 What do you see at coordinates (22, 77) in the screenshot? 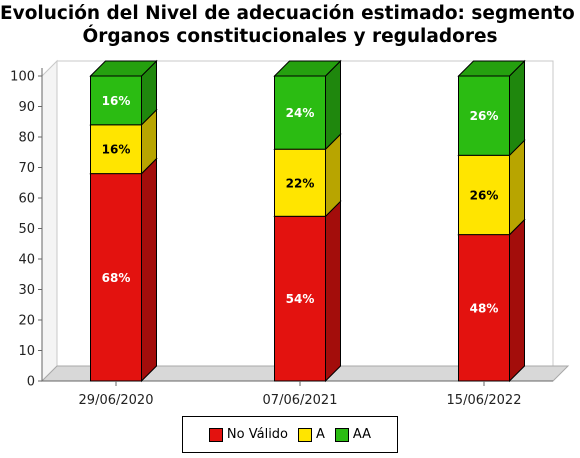
I see `y-tick-label: 100` at bounding box center [22, 77].